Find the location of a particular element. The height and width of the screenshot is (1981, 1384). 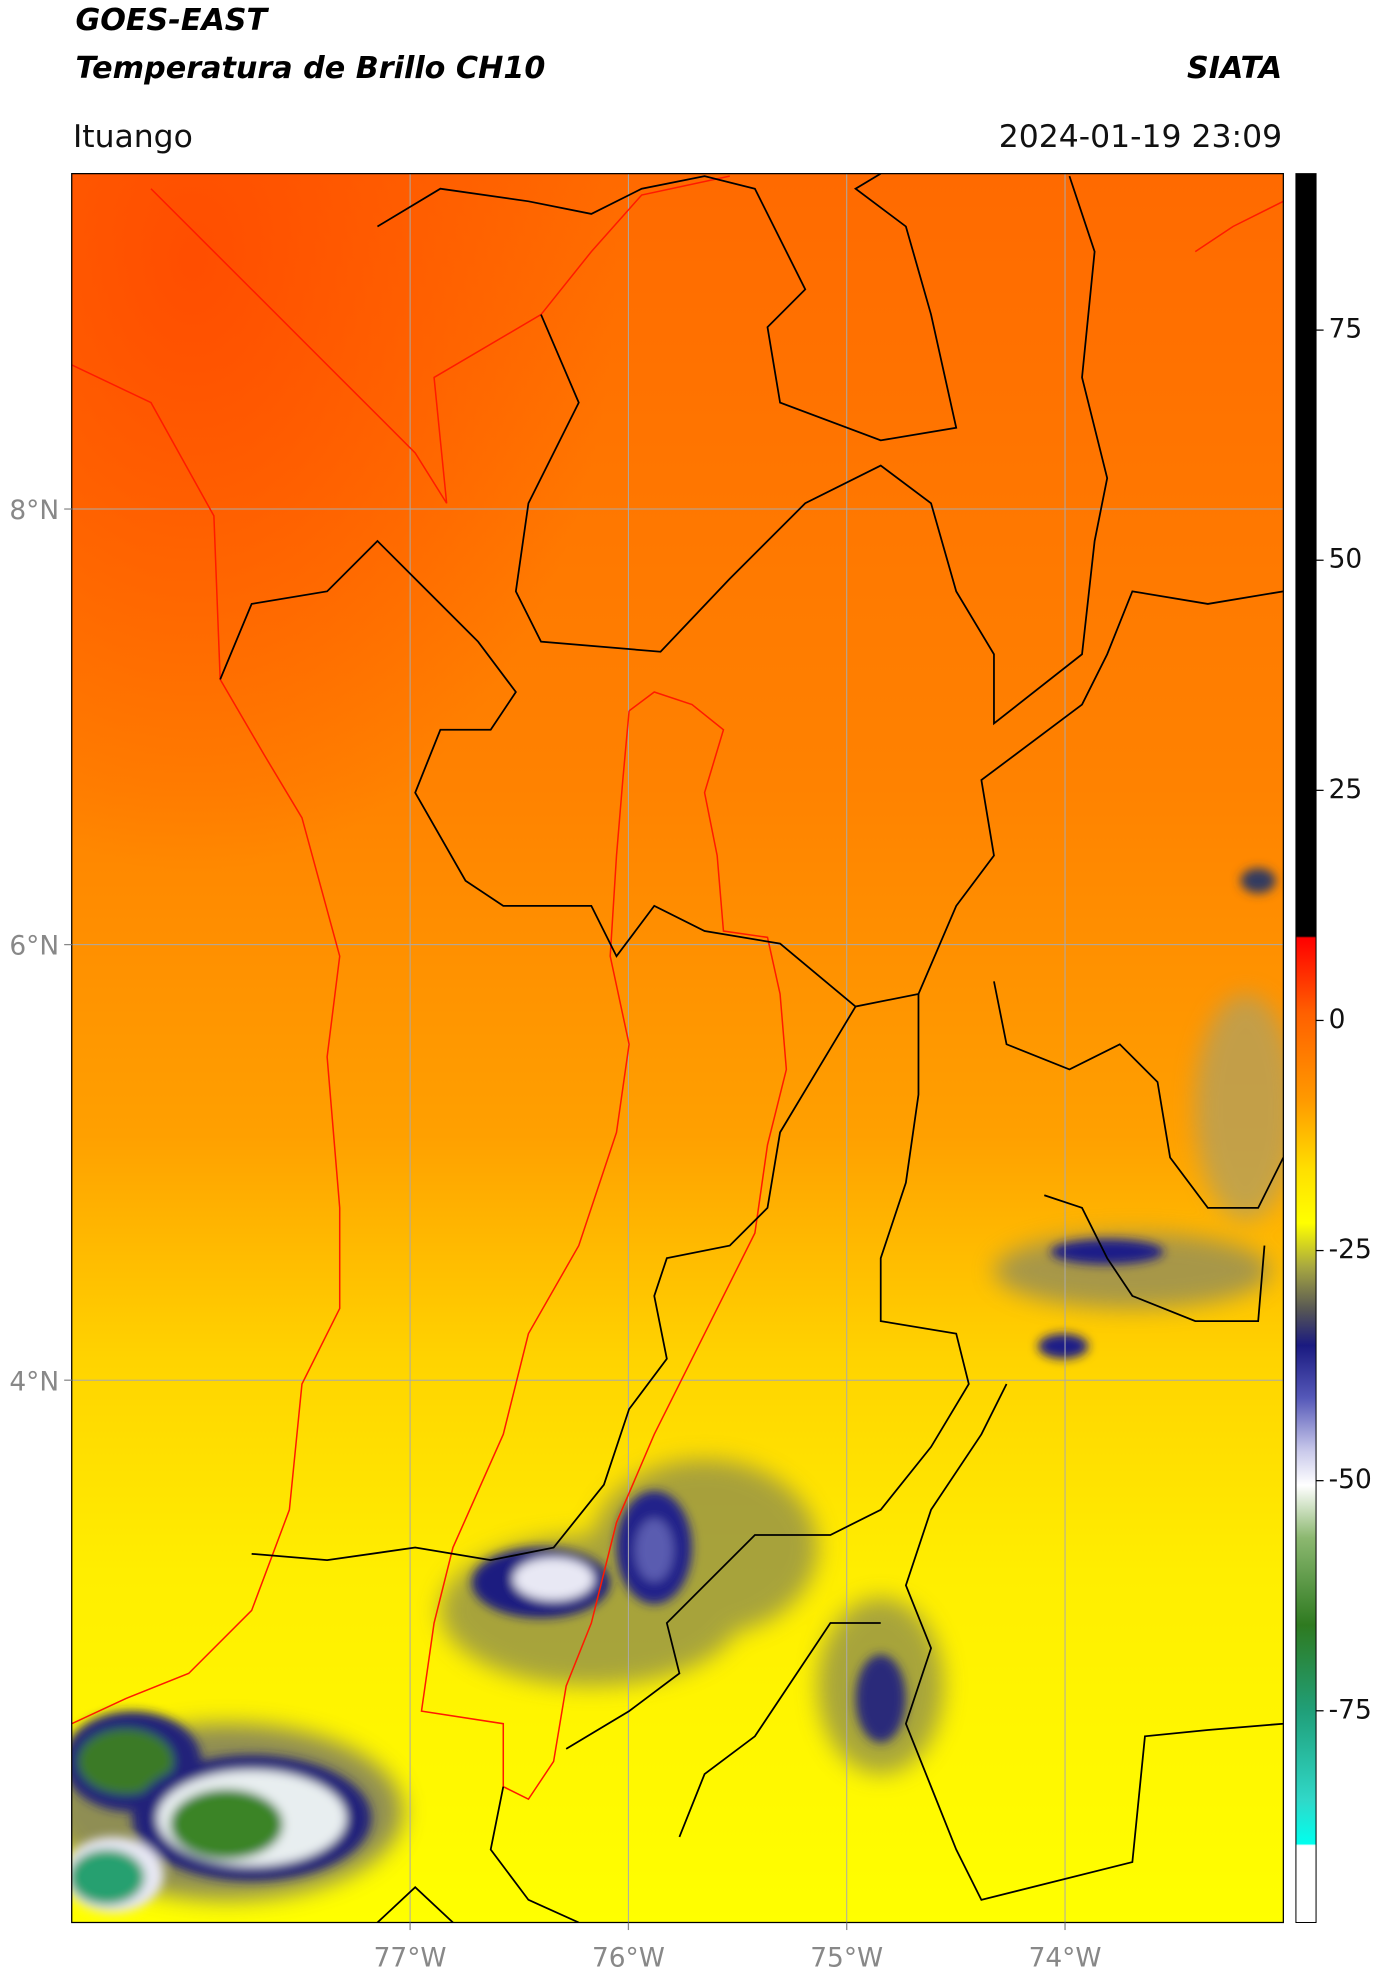

x-tick-label: 76°W is located at coordinates (628, 1958).